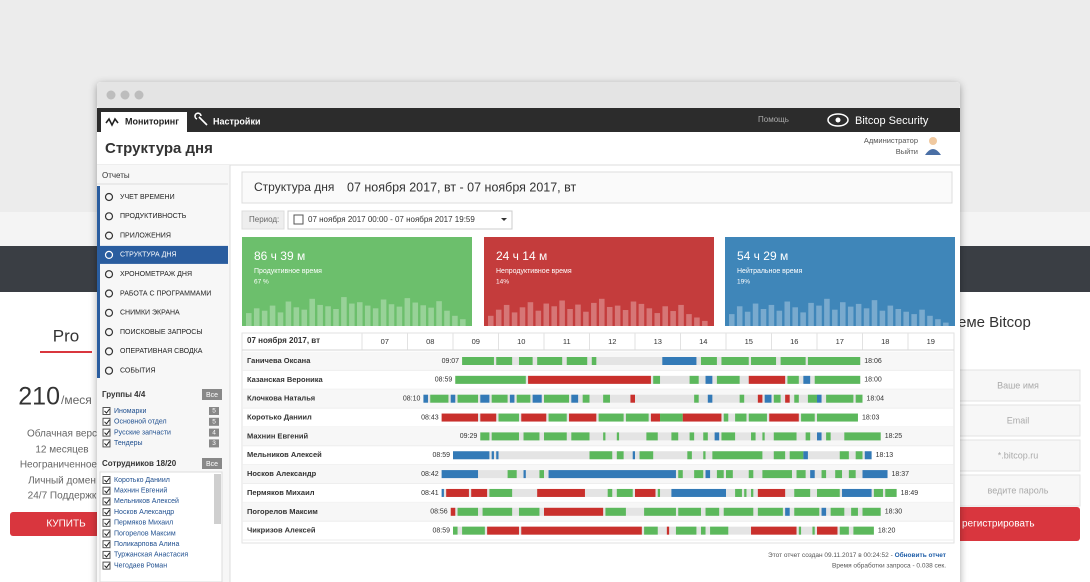  Describe the element at coordinates (148, 255) in the screenshot. I see `menu-item: СТРУКТУРА ДНЯ` at that location.